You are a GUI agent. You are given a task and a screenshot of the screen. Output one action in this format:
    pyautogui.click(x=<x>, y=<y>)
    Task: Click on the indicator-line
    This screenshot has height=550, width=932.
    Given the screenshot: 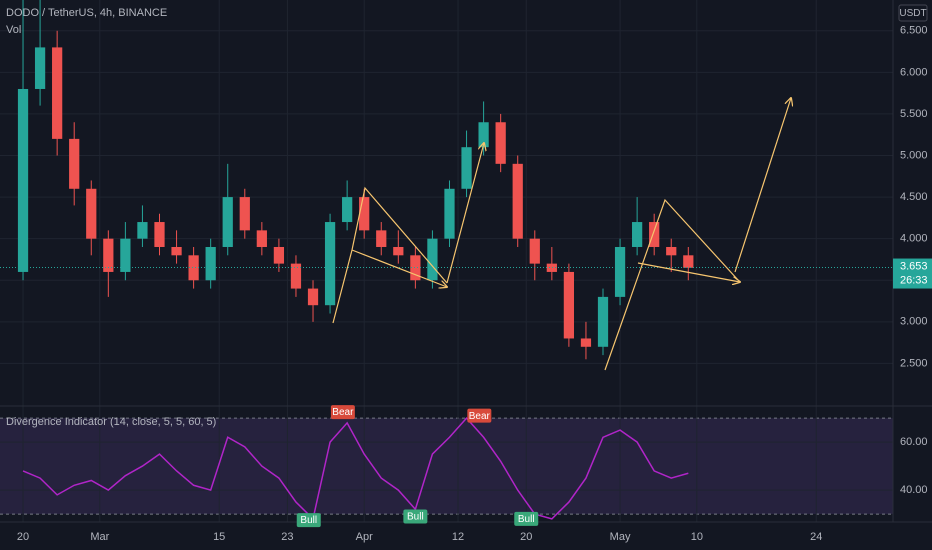 What is the action you would take?
    pyautogui.click(x=355, y=468)
    